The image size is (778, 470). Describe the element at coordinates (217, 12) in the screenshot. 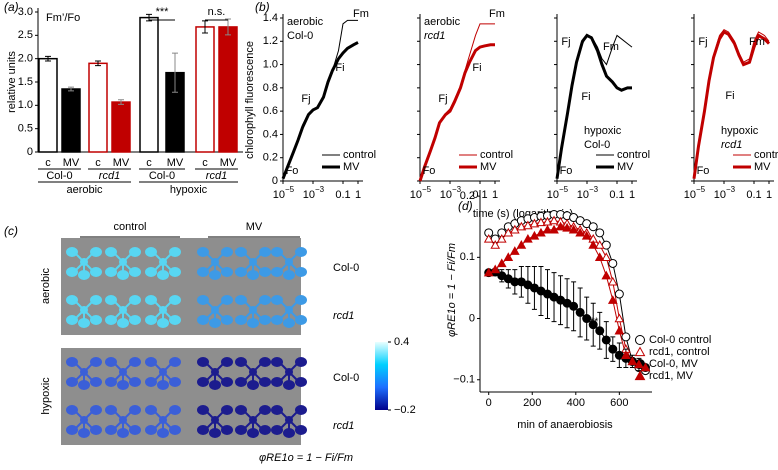

I see `annotation: n.s.` at that location.